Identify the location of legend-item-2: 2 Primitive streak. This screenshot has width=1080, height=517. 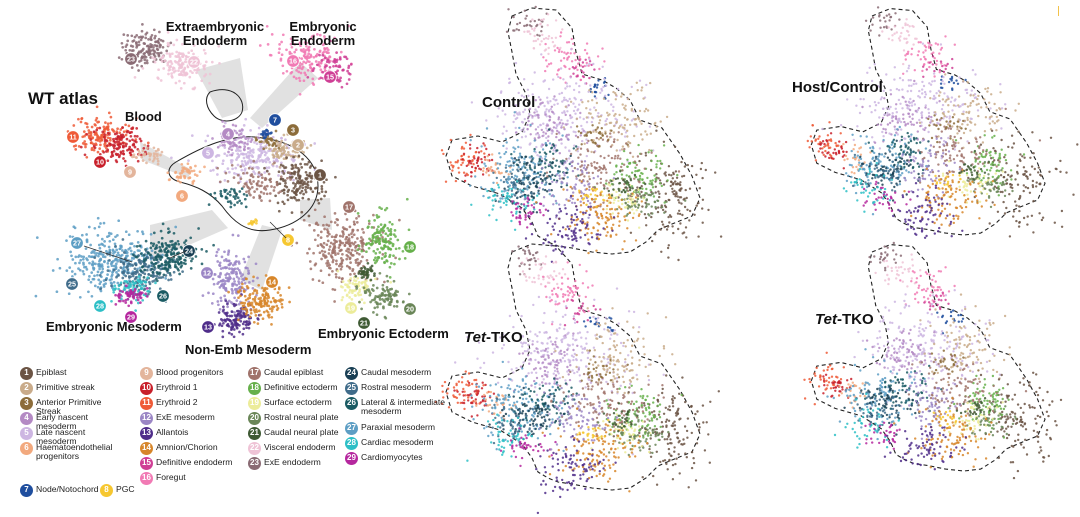
(57, 388).